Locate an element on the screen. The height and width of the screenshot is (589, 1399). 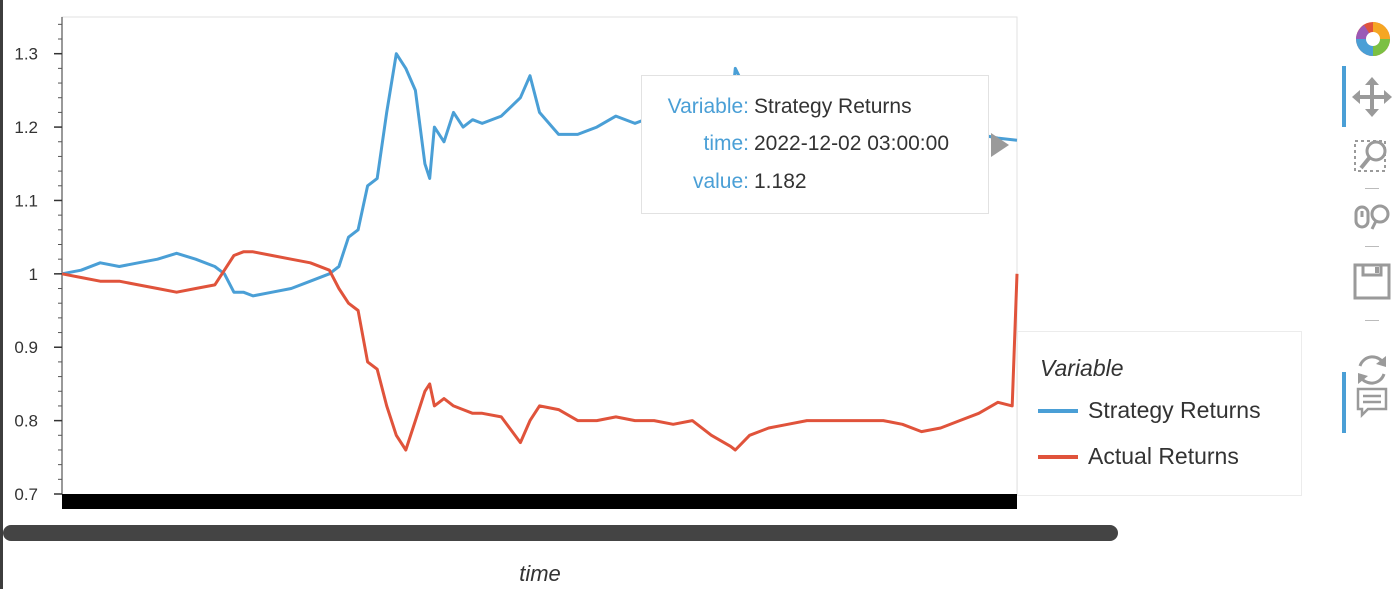
y-axis: 0.7 0.8 0.9 1 1.1 1.2 1.3 is located at coordinates (38, 260).